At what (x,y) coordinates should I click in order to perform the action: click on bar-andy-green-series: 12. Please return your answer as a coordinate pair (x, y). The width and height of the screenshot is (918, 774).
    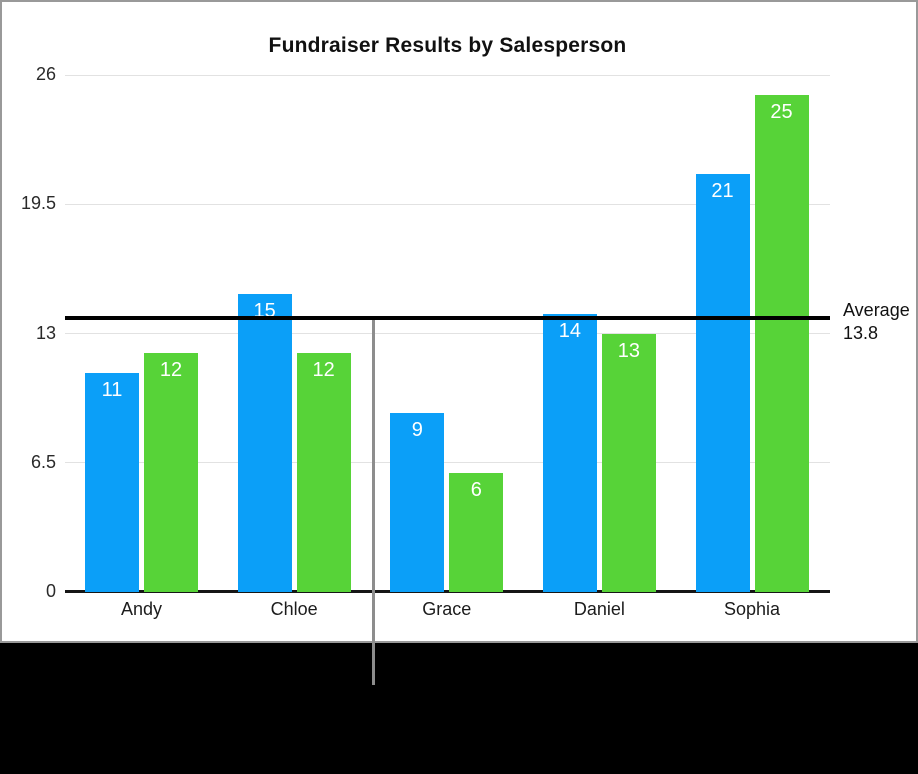
    Looking at the image, I should click on (171, 472).